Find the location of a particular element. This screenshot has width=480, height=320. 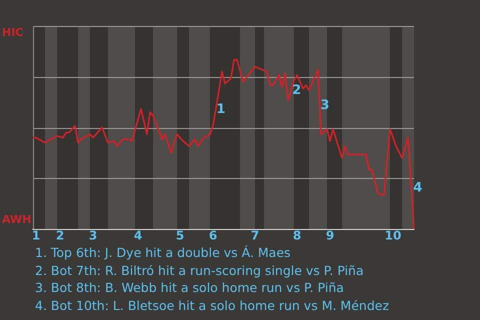

x-tick-label: 9 is located at coordinates (330, 235).